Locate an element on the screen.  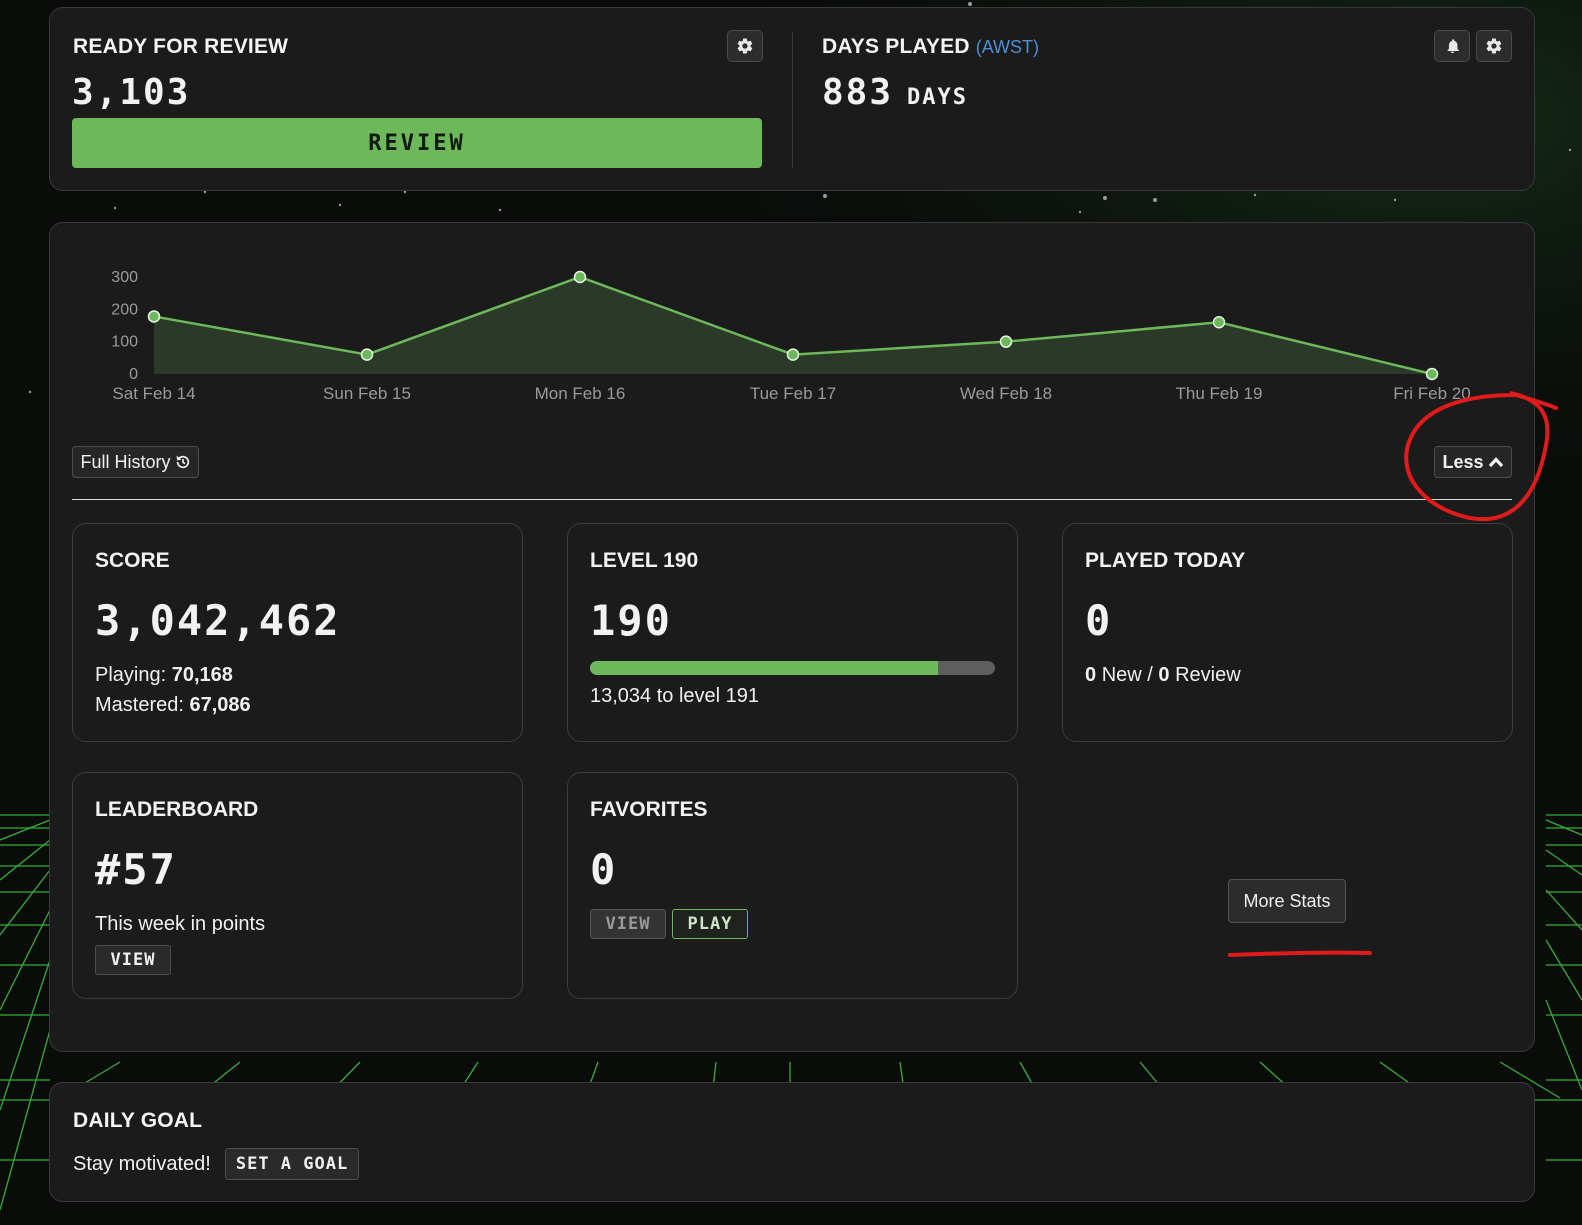
full-history-label: Full History is located at coordinates (125, 461).